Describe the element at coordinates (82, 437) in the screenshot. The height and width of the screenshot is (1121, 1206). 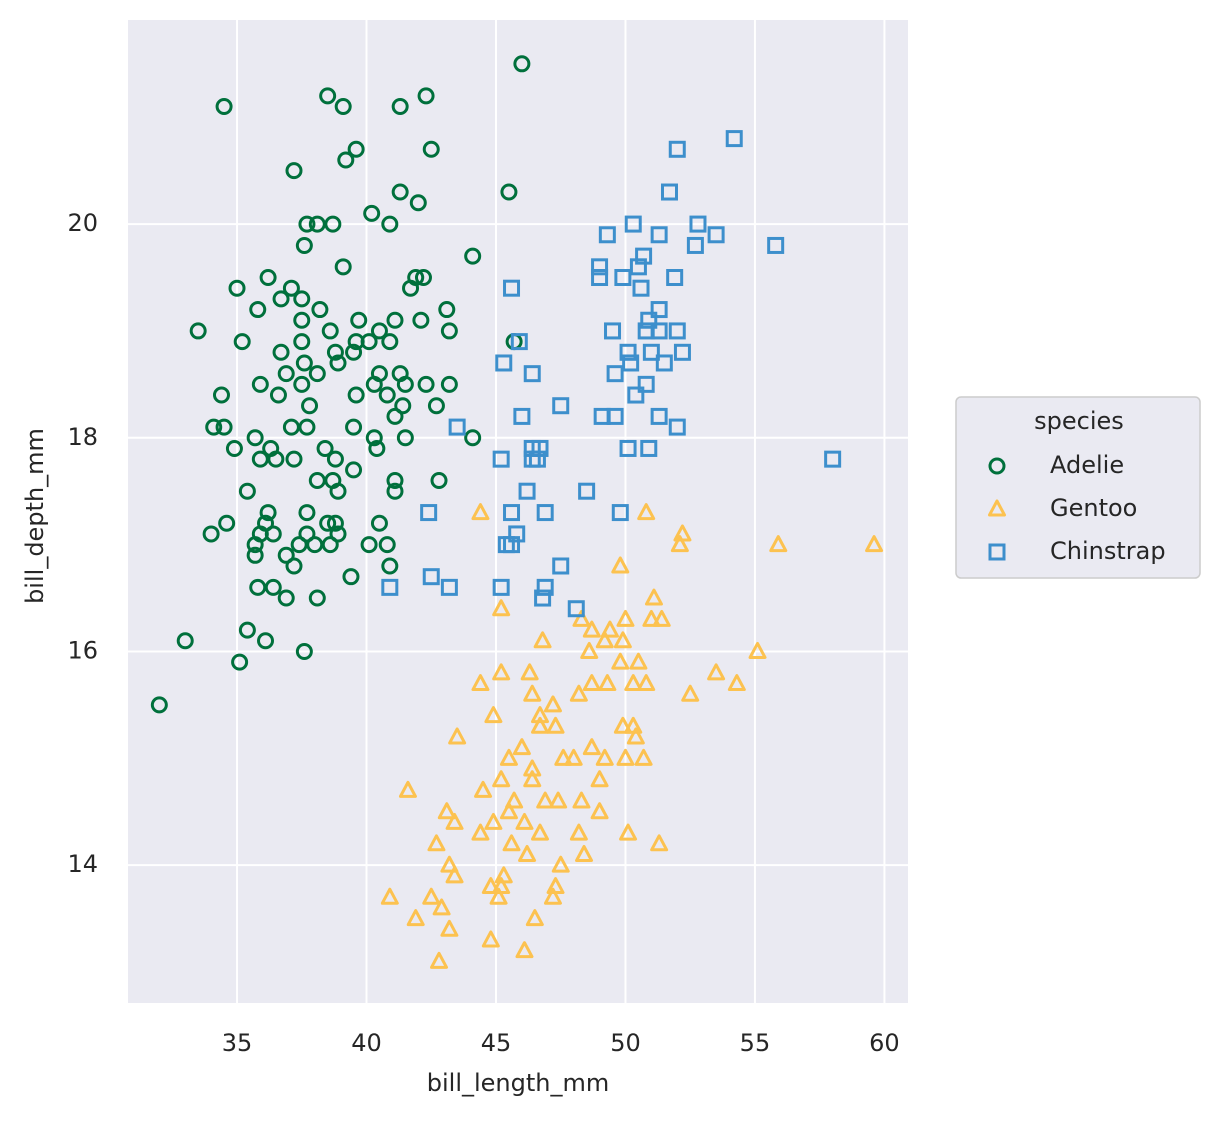
I see `y-tick-label: 18` at that location.